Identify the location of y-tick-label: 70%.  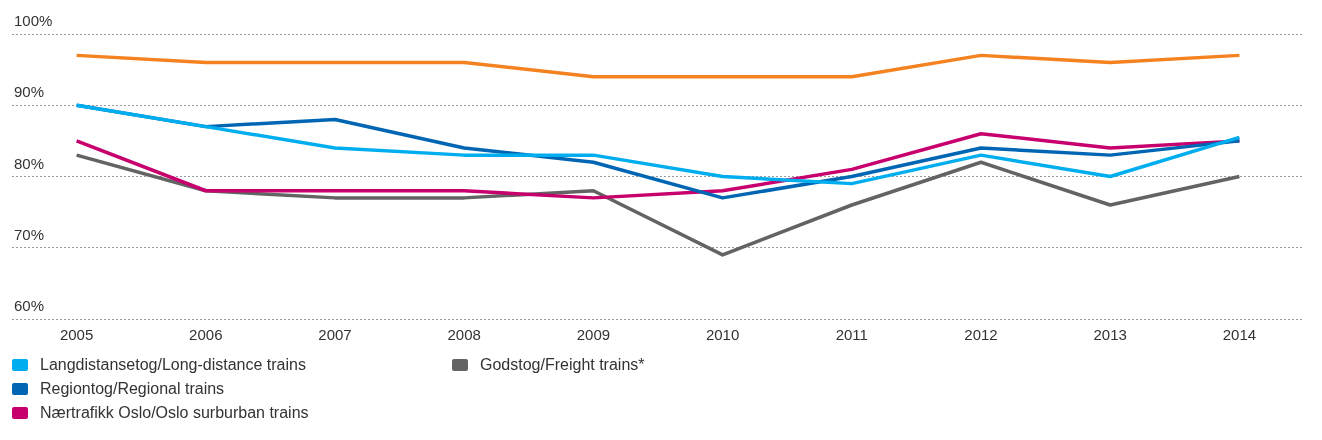
(29, 234).